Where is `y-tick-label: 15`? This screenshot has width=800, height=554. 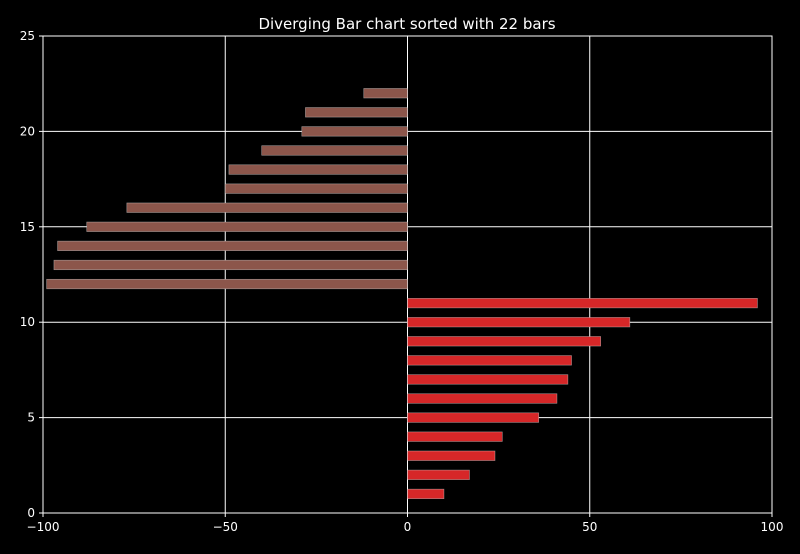
y-tick-label: 15 is located at coordinates (27, 227).